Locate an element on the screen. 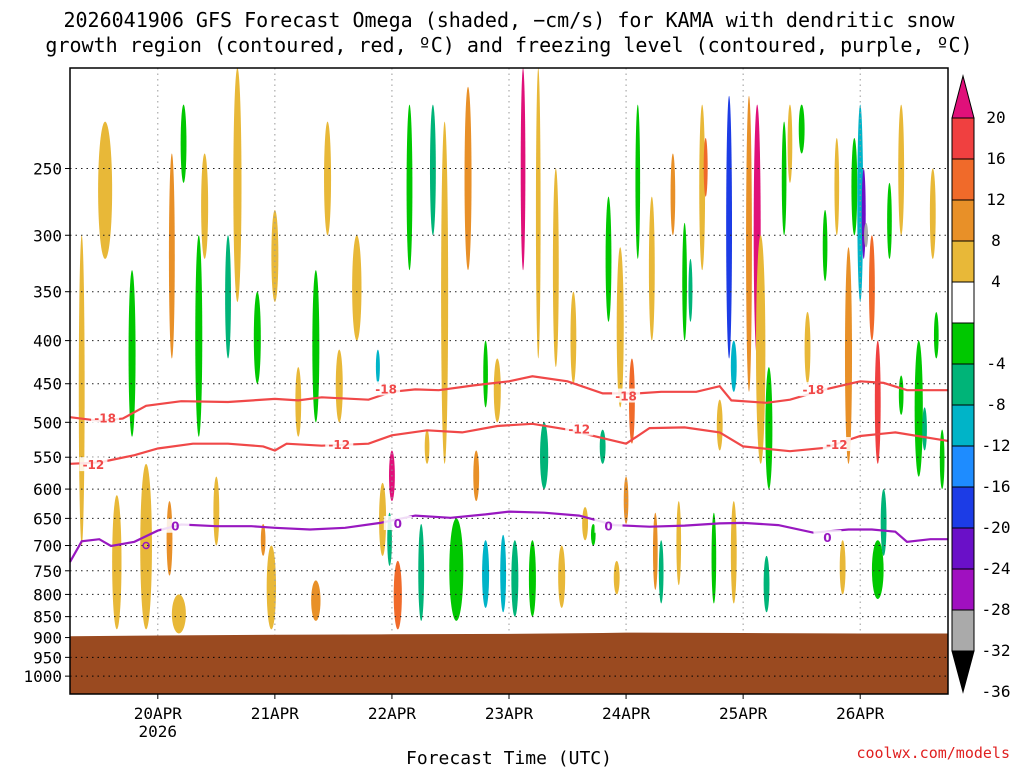  x-tick-label-25APR: 25APR is located at coordinates (743, 713).